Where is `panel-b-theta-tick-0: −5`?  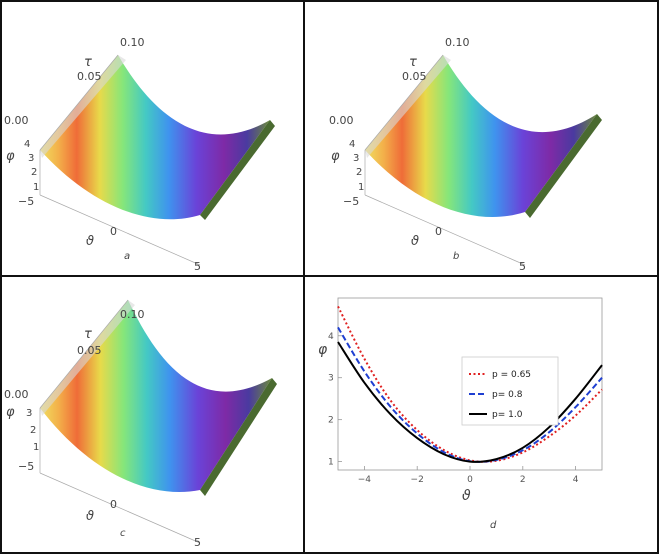 panel-b-theta-tick-0: −5 is located at coordinates (351, 201).